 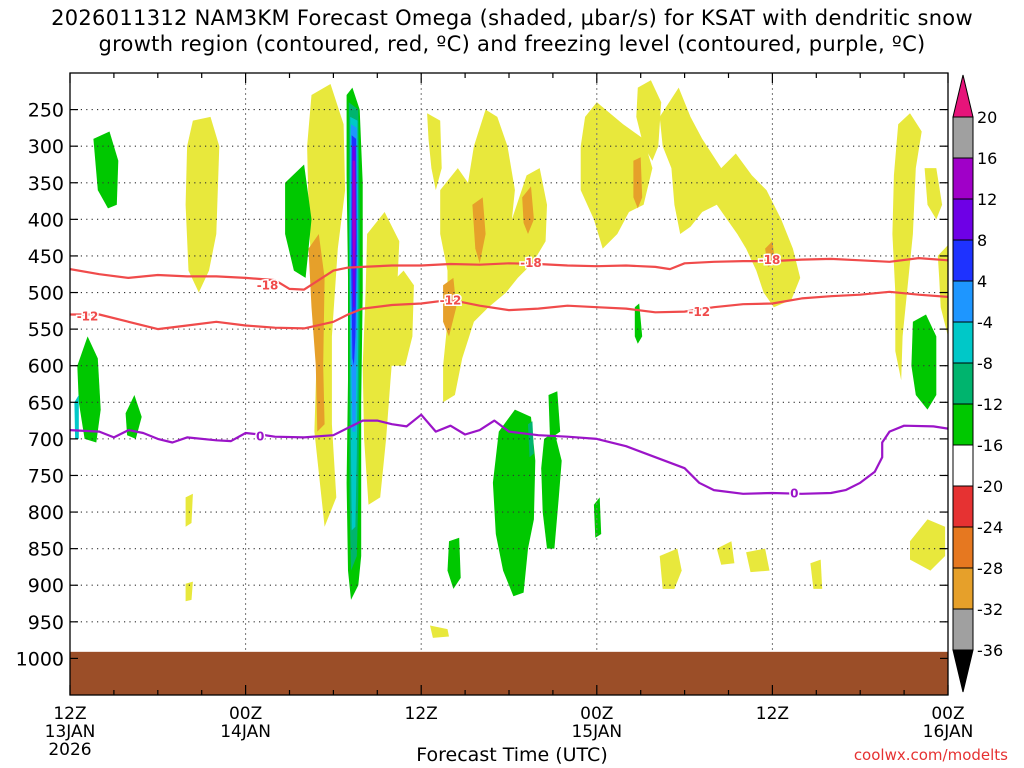 I want to click on colorbar-label-8: -16, so click(x=990, y=445).